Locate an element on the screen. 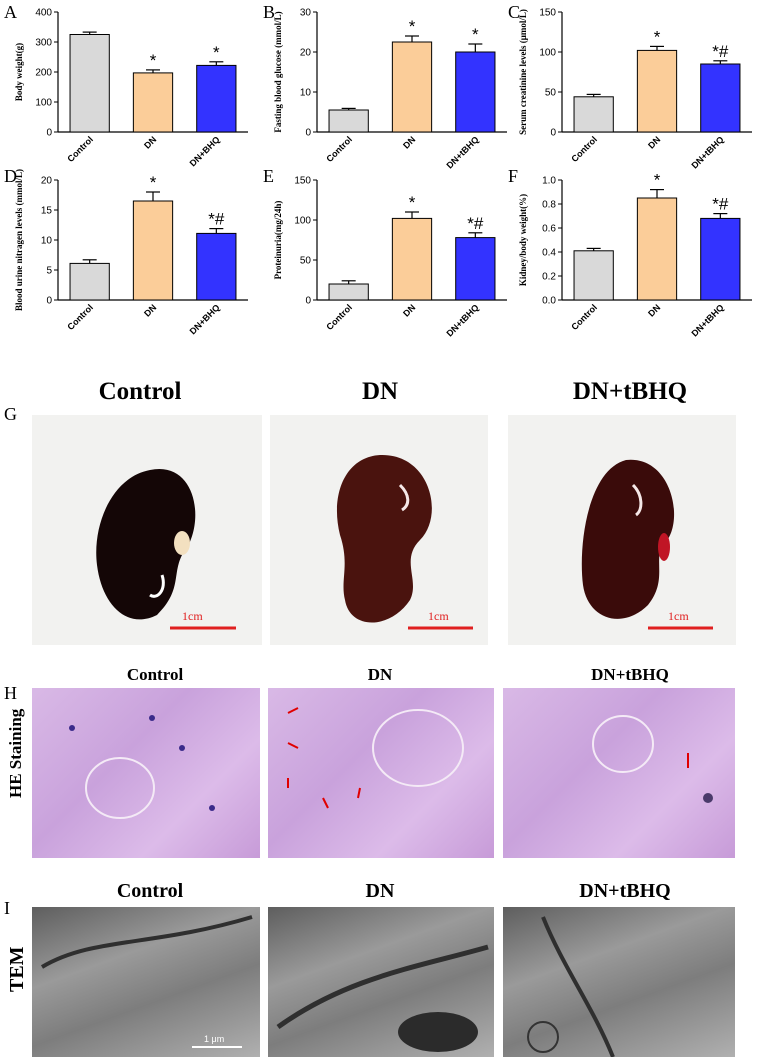 Image resolution: width=764 pixels, height=1061 pixels. y-tick-label: 1.0 is located at coordinates (549, 181).